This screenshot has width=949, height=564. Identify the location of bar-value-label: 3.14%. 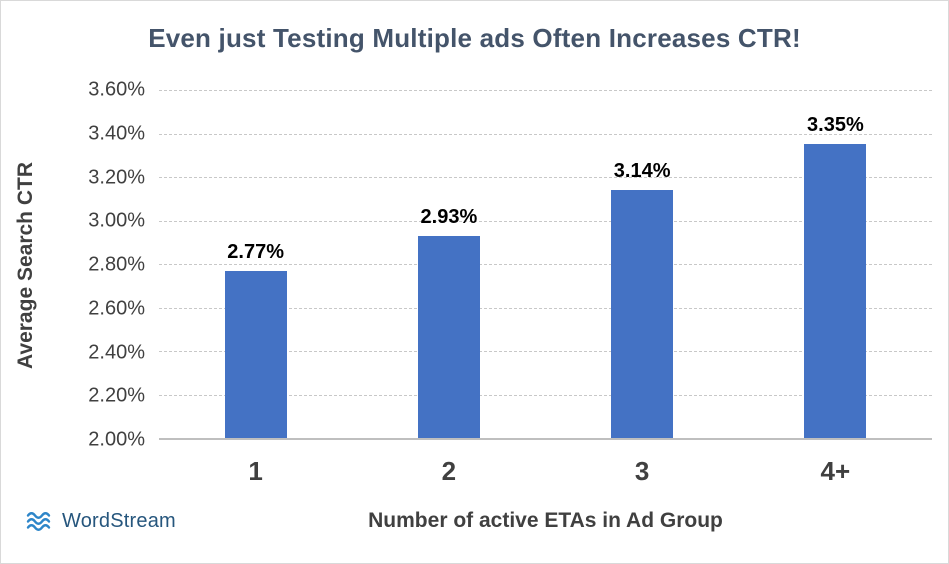
(642, 171).